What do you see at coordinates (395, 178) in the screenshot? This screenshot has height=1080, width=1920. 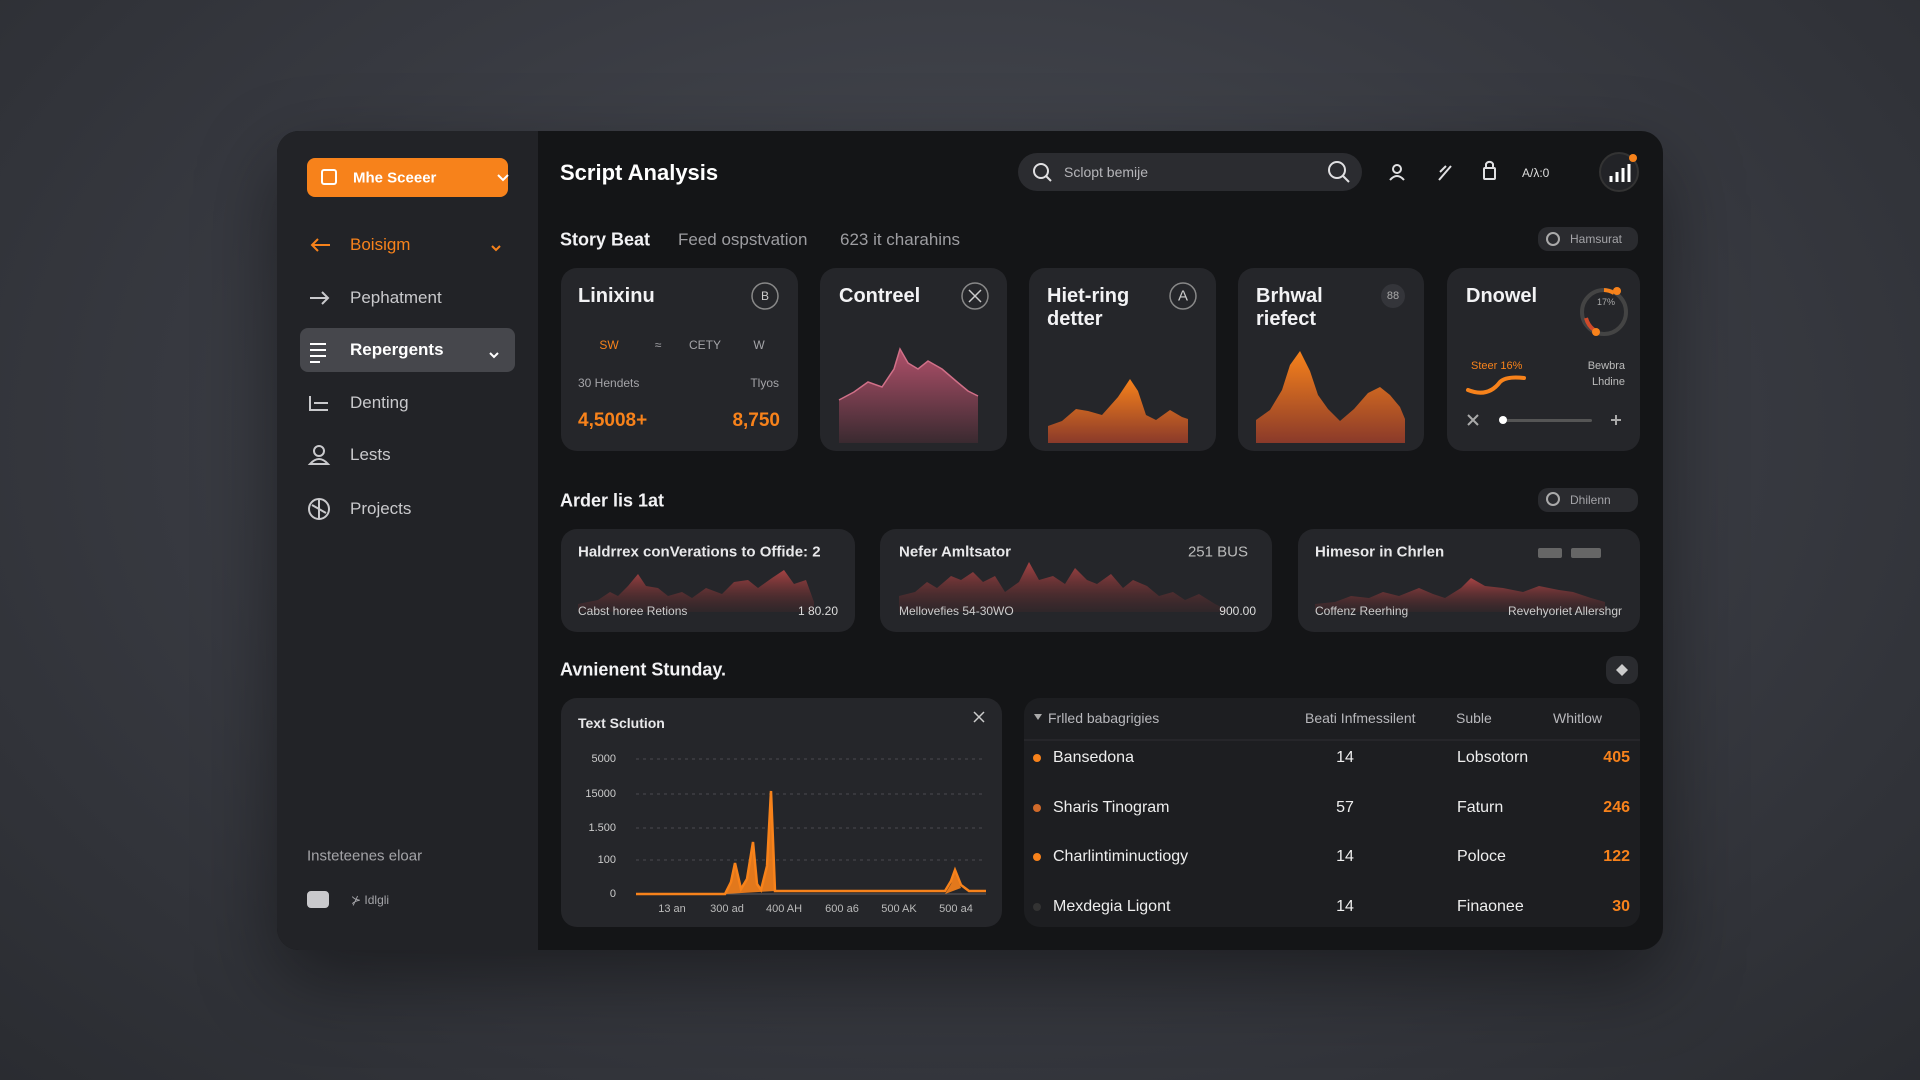 I see `button-label: Mhe Sceeer` at bounding box center [395, 178].